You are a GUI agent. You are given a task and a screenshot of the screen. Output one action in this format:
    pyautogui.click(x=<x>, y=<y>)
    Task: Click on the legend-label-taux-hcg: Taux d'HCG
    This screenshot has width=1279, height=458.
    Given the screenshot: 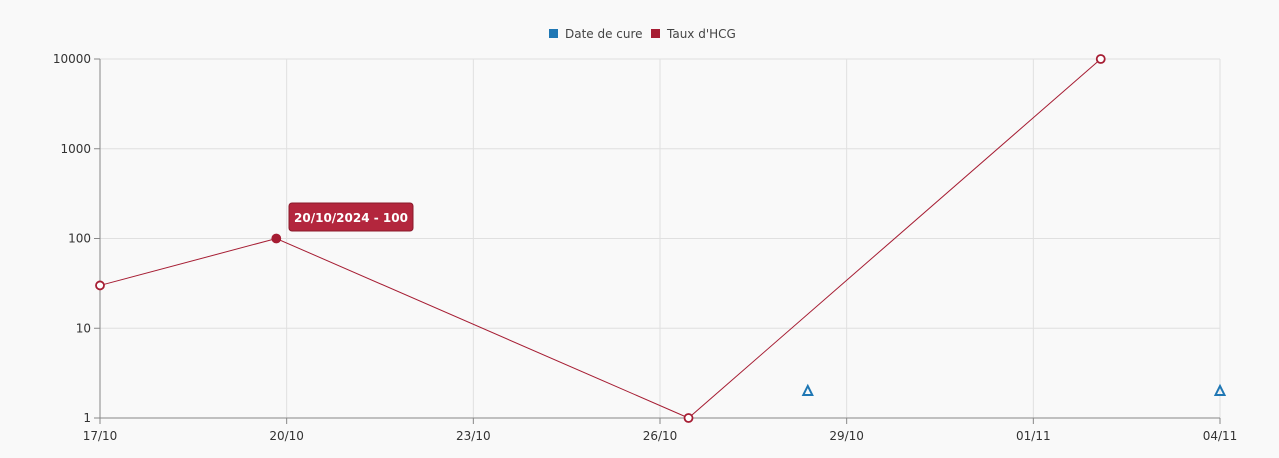 What is the action you would take?
    pyautogui.click(x=701, y=34)
    